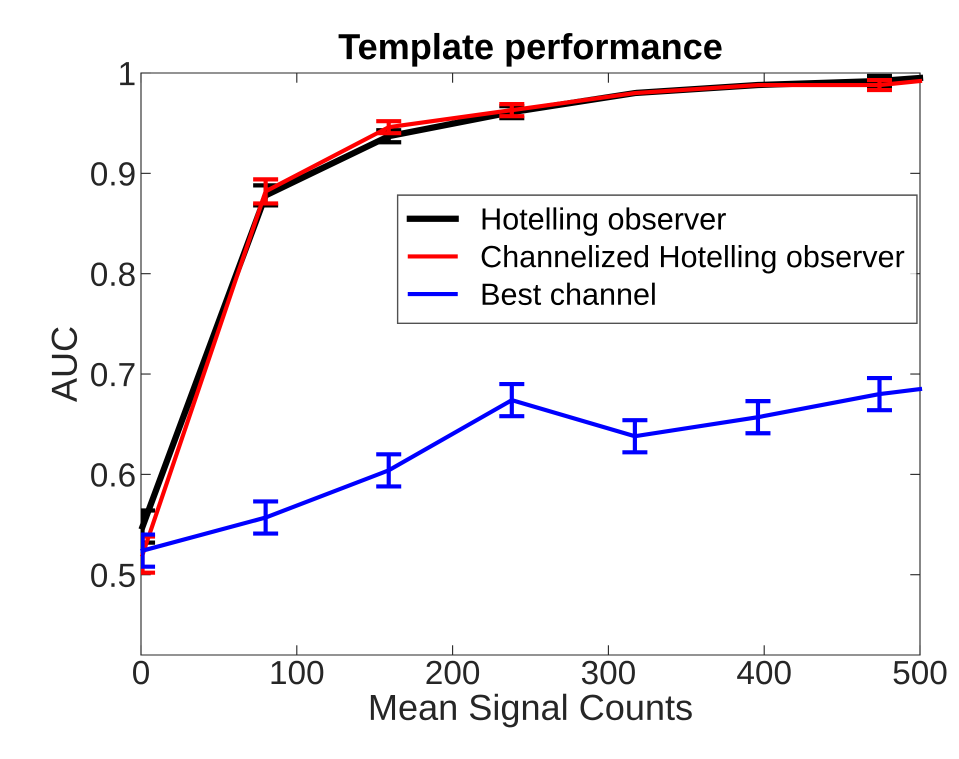 This screenshot has width=959, height=759. I want to click on y-axis-title: AUC, so click(65, 364).